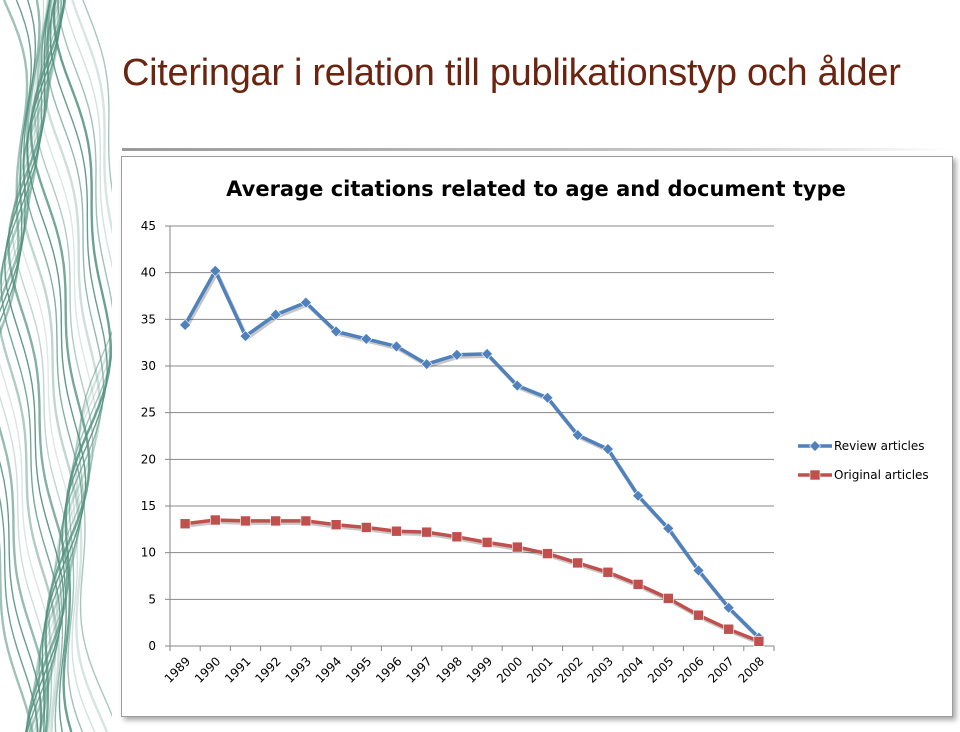 The width and height of the screenshot is (960, 732). I want to click on x-tick-label: 2004, so click(630, 669).